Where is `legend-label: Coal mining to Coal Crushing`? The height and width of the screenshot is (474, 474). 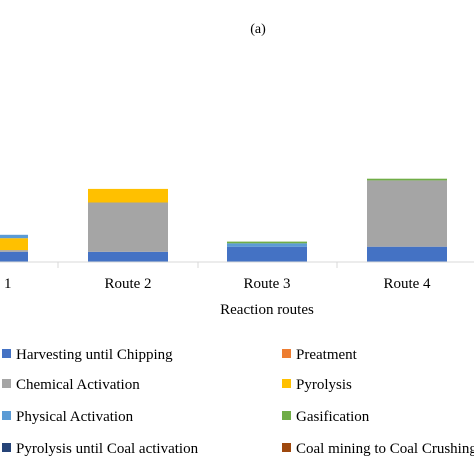
legend-label: Coal mining to Coal Crushing is located at coordinates (385, 449).